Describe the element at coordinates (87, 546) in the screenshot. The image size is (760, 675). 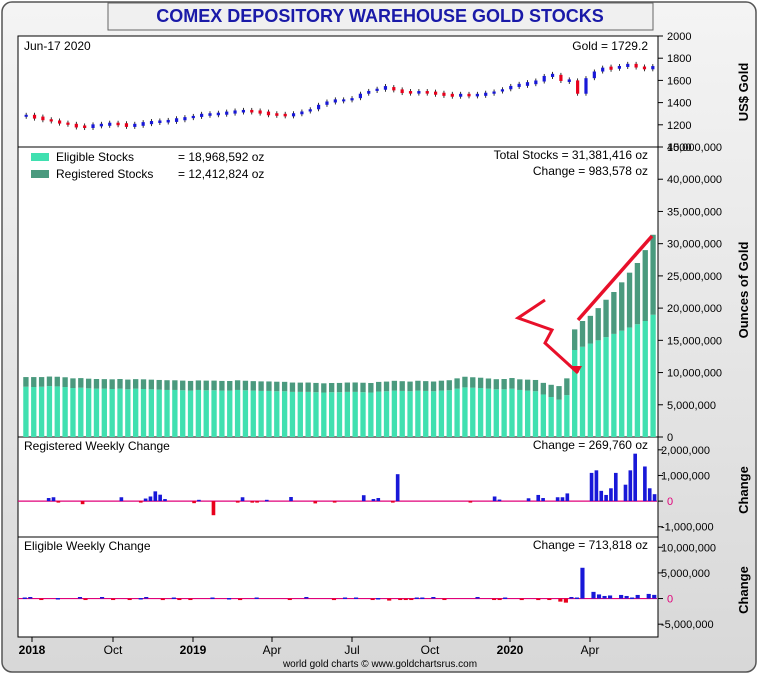
I see `eligible-panel-label: Eligible Weekly Change` at that location.